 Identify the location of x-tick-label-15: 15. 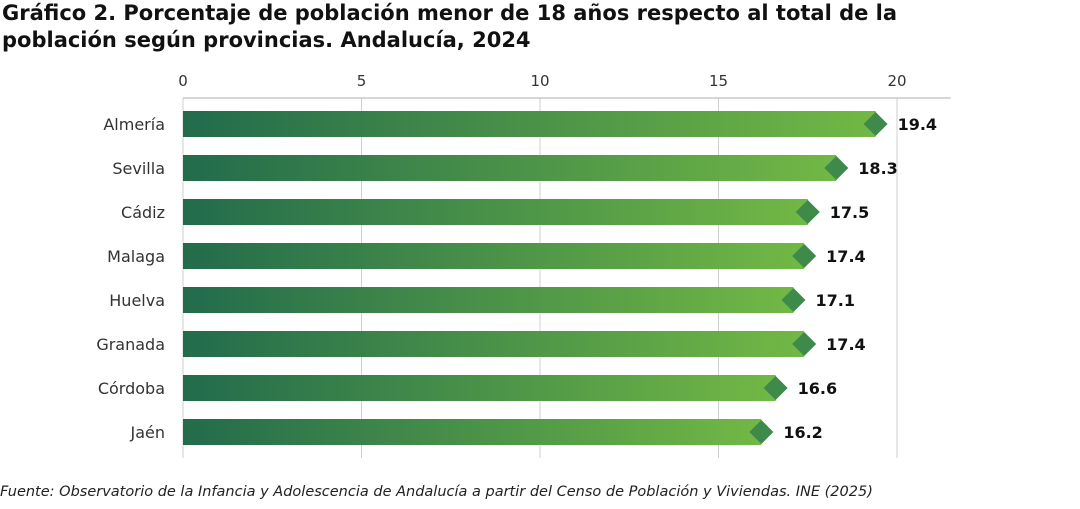
(718, 81).